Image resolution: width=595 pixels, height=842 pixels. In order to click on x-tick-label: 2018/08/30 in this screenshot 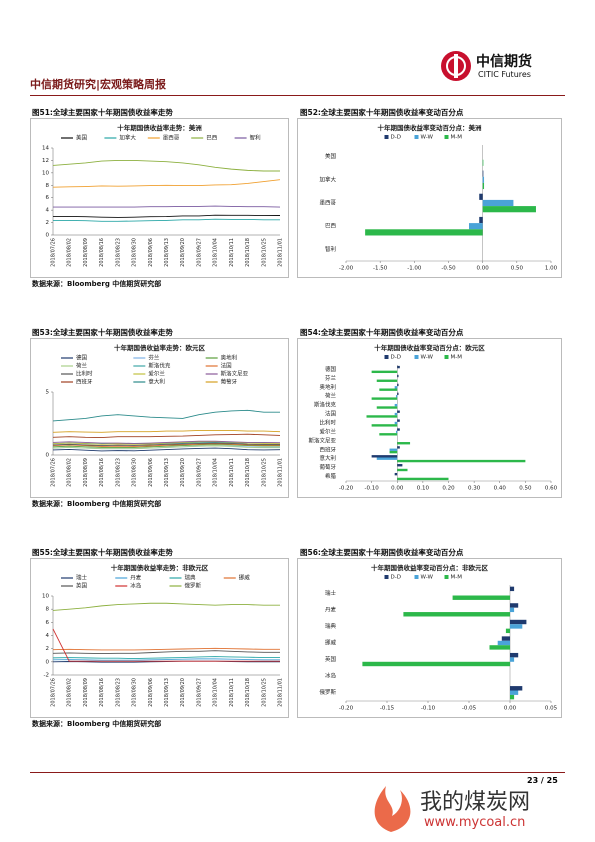, I will do `click(135, 472)`.